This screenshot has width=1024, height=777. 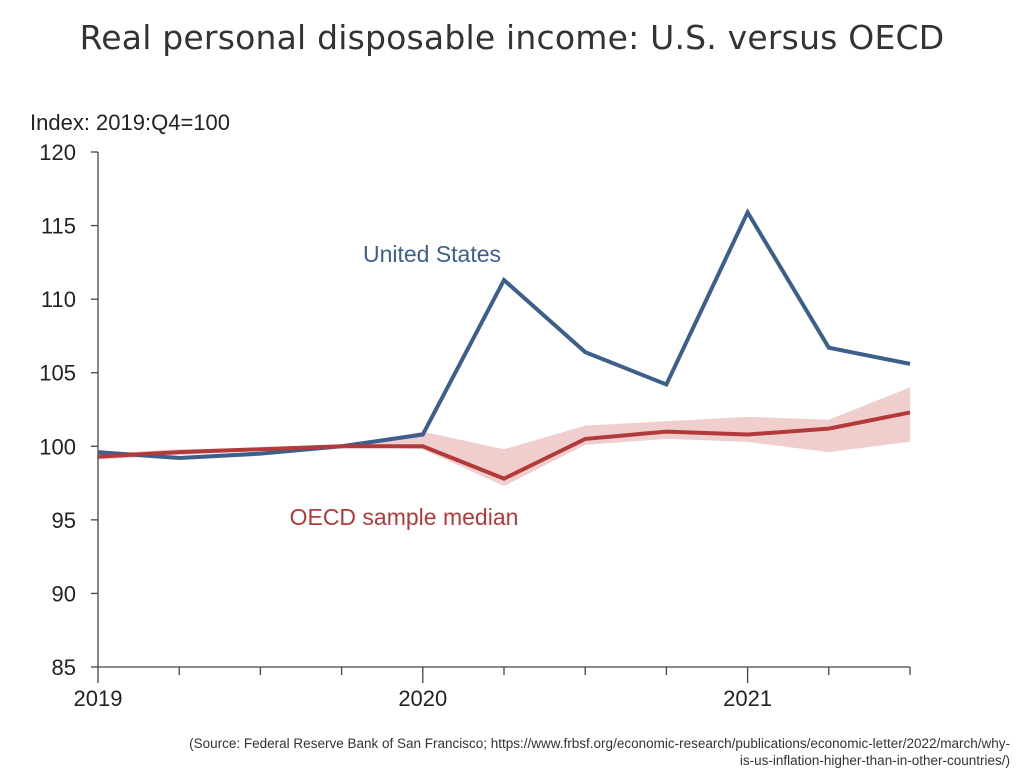 What do you see at coordinates (404, 517) in the screenshot?
I see `oecd-series-label: OECD sample median` at bounding box center [404, 517].